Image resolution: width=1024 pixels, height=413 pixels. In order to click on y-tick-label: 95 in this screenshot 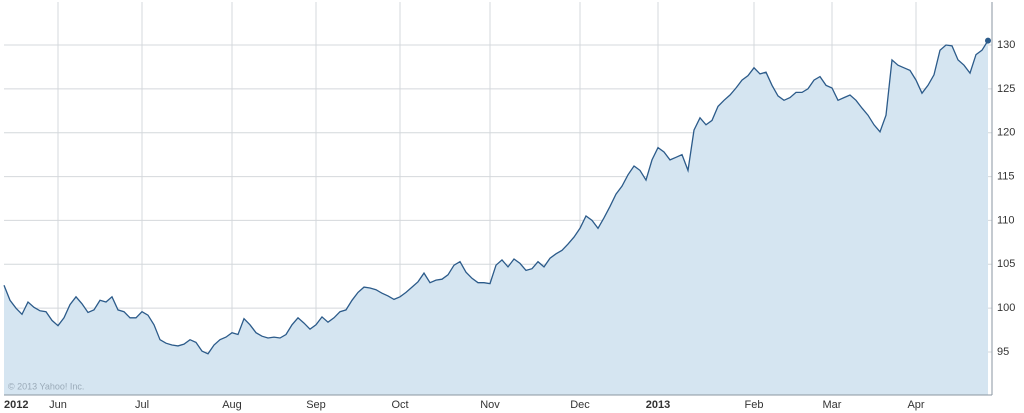, I will do `click(1003, 352)`.